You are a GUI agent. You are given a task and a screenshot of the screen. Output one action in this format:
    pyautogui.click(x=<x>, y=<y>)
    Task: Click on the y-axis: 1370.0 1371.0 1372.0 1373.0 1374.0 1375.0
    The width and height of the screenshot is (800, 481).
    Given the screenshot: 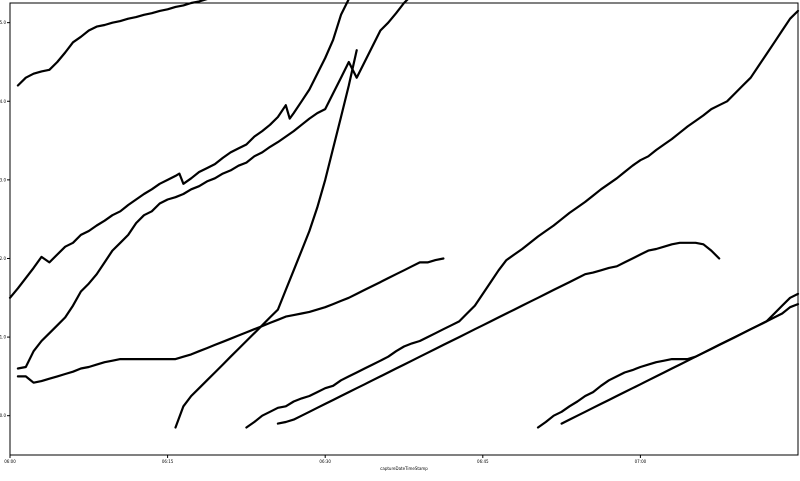 What is the action you would take?
    pyautogui.click(x=5, y=219)
    